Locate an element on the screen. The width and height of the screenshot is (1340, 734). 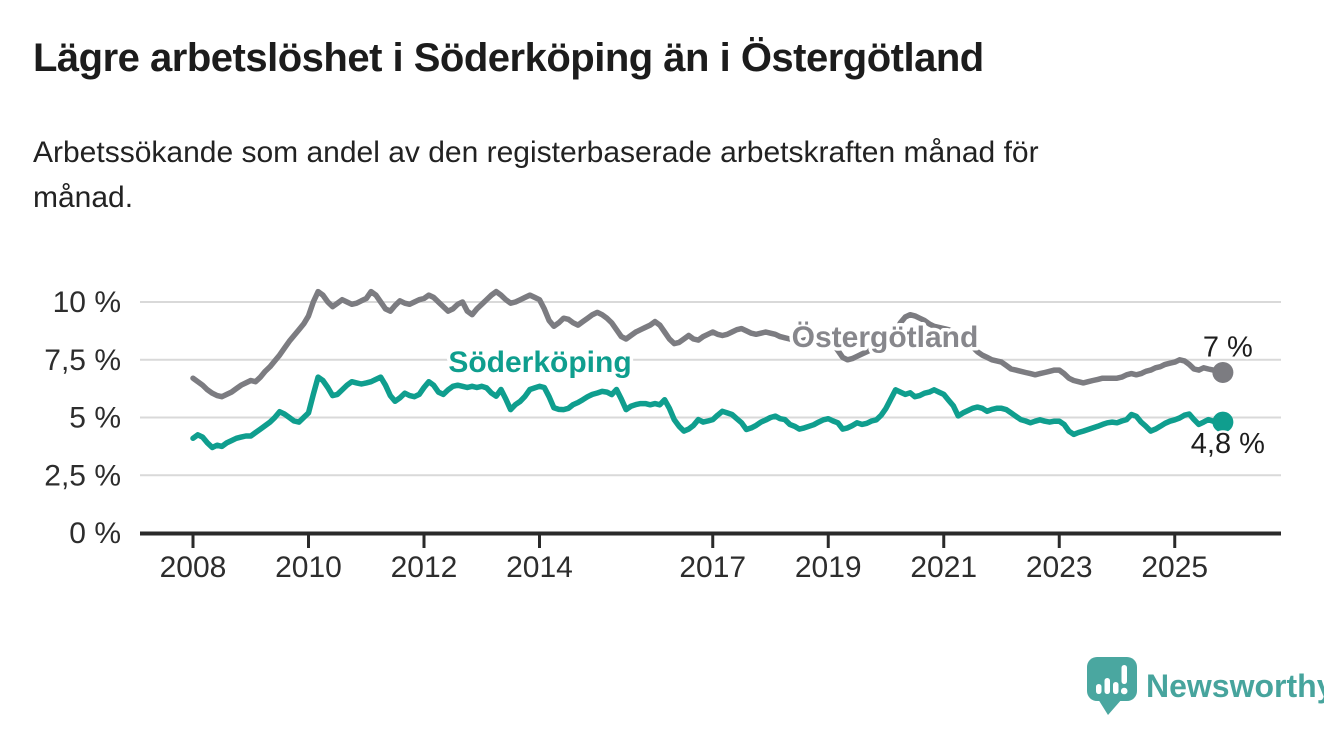
brand-wordmark: Newsworthy is located at coordinates (1235, 686).